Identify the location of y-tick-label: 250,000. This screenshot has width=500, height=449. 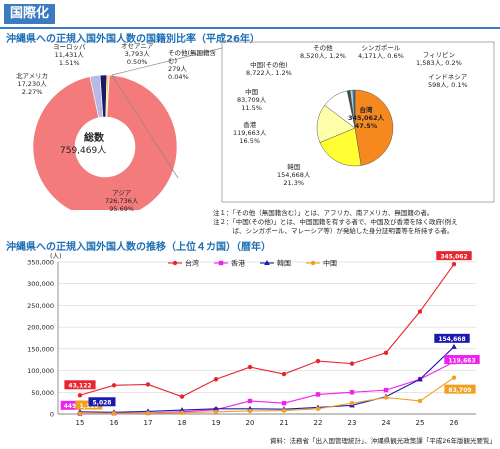
(40, 306).